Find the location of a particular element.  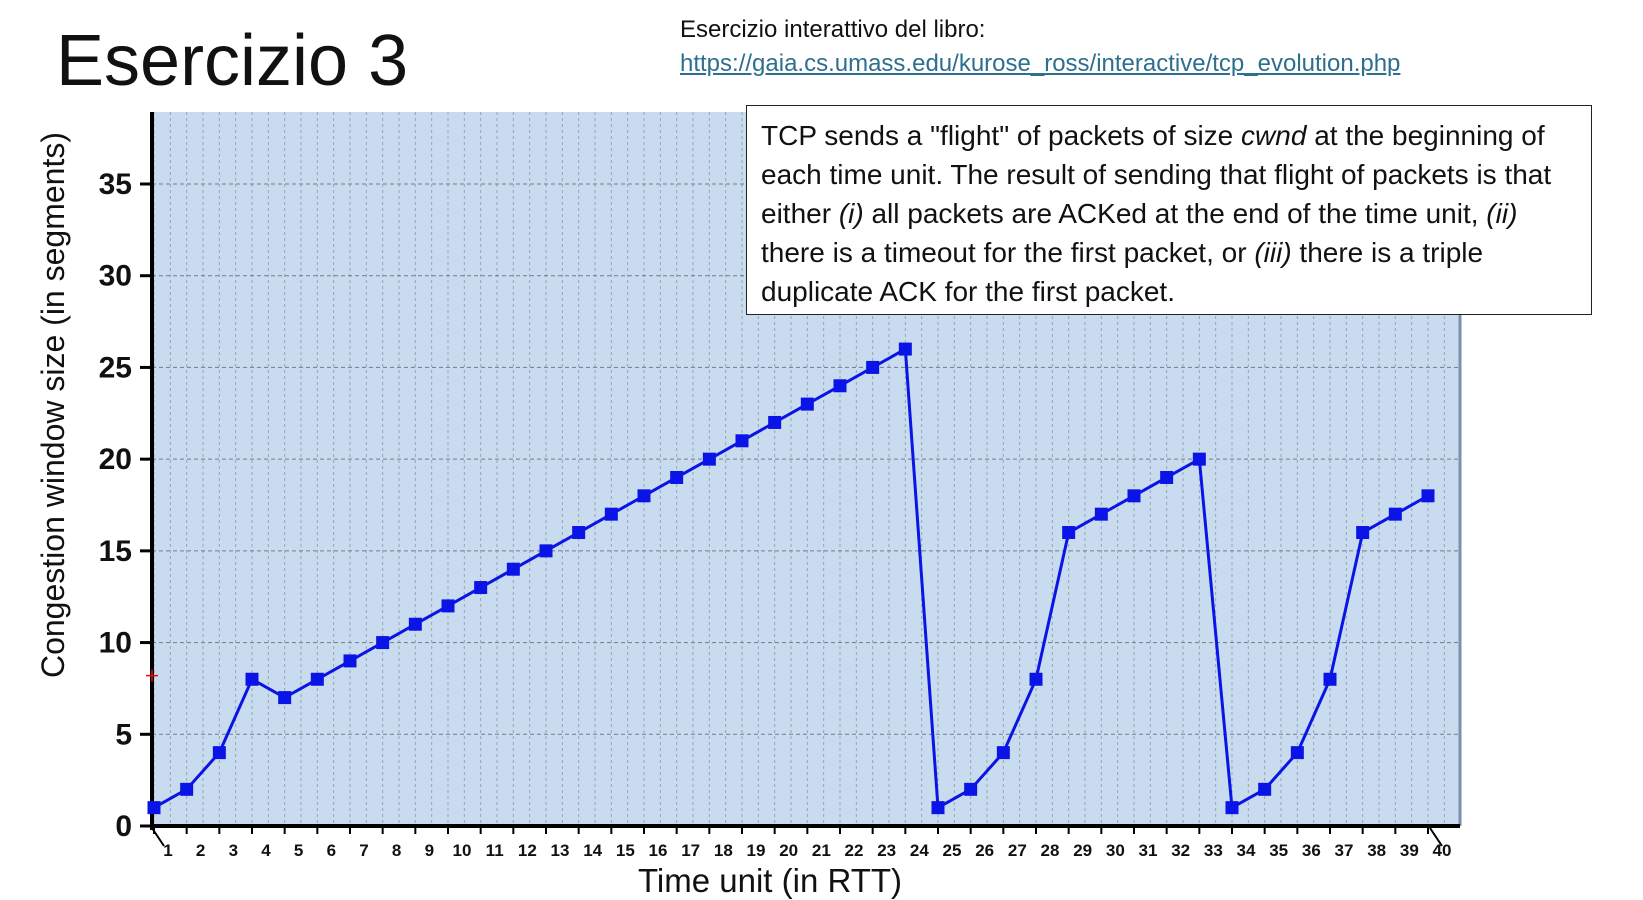

cursor-mark is located at coordinates (152, 675).